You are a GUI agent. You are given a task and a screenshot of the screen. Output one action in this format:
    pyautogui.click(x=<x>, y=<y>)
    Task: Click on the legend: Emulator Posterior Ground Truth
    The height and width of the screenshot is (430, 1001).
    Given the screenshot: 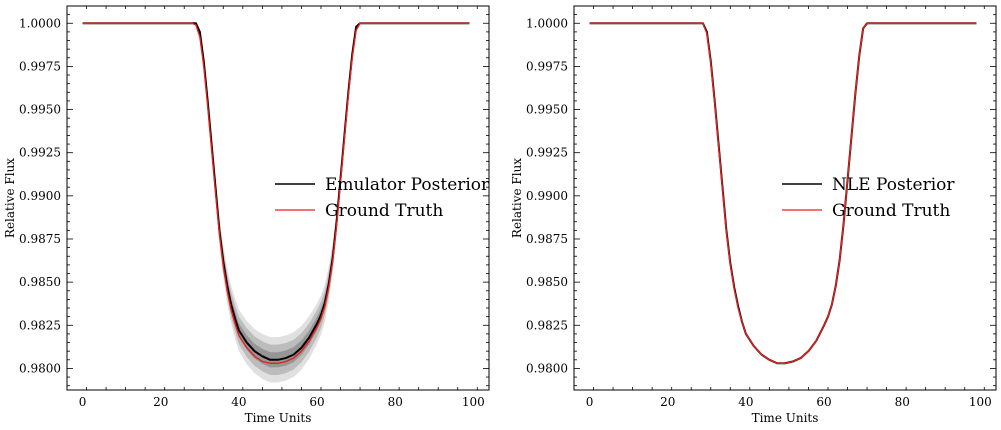 What is the action you would take?
    pyautogui.click(x=382, y=198)
    